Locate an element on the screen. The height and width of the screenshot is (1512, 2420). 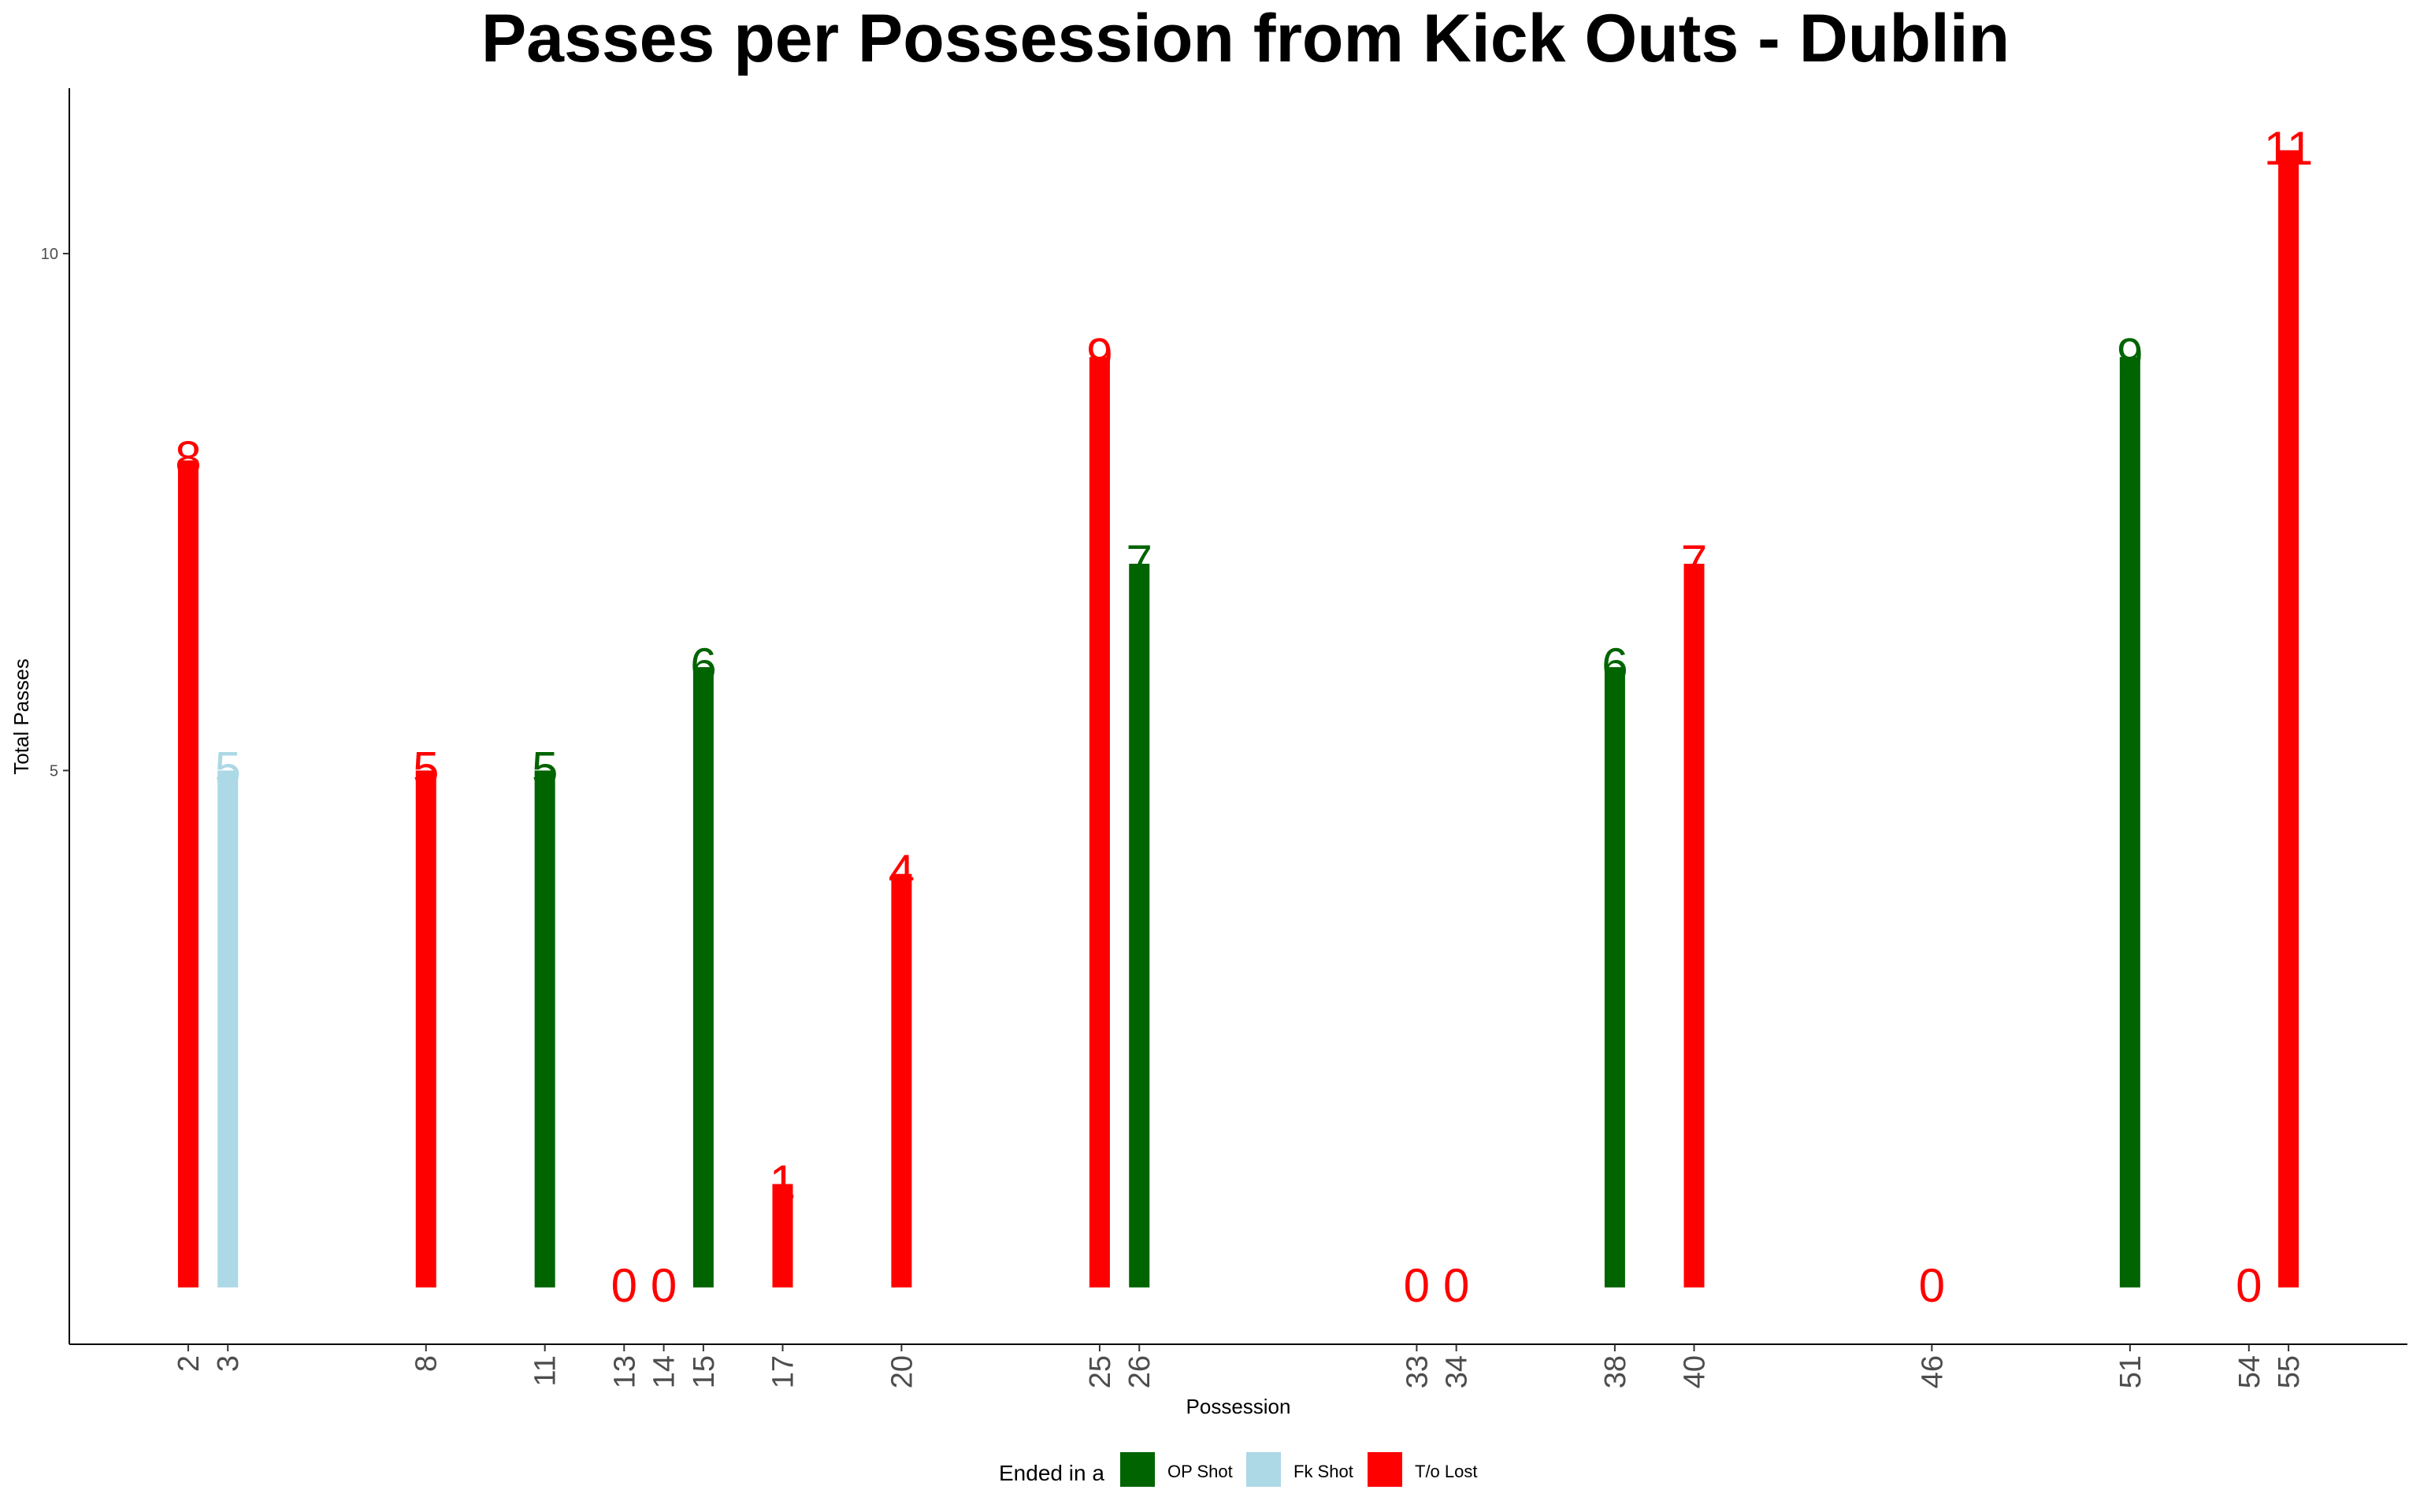
bar-value-label-8: 5 is located at coordinates (426, 768).